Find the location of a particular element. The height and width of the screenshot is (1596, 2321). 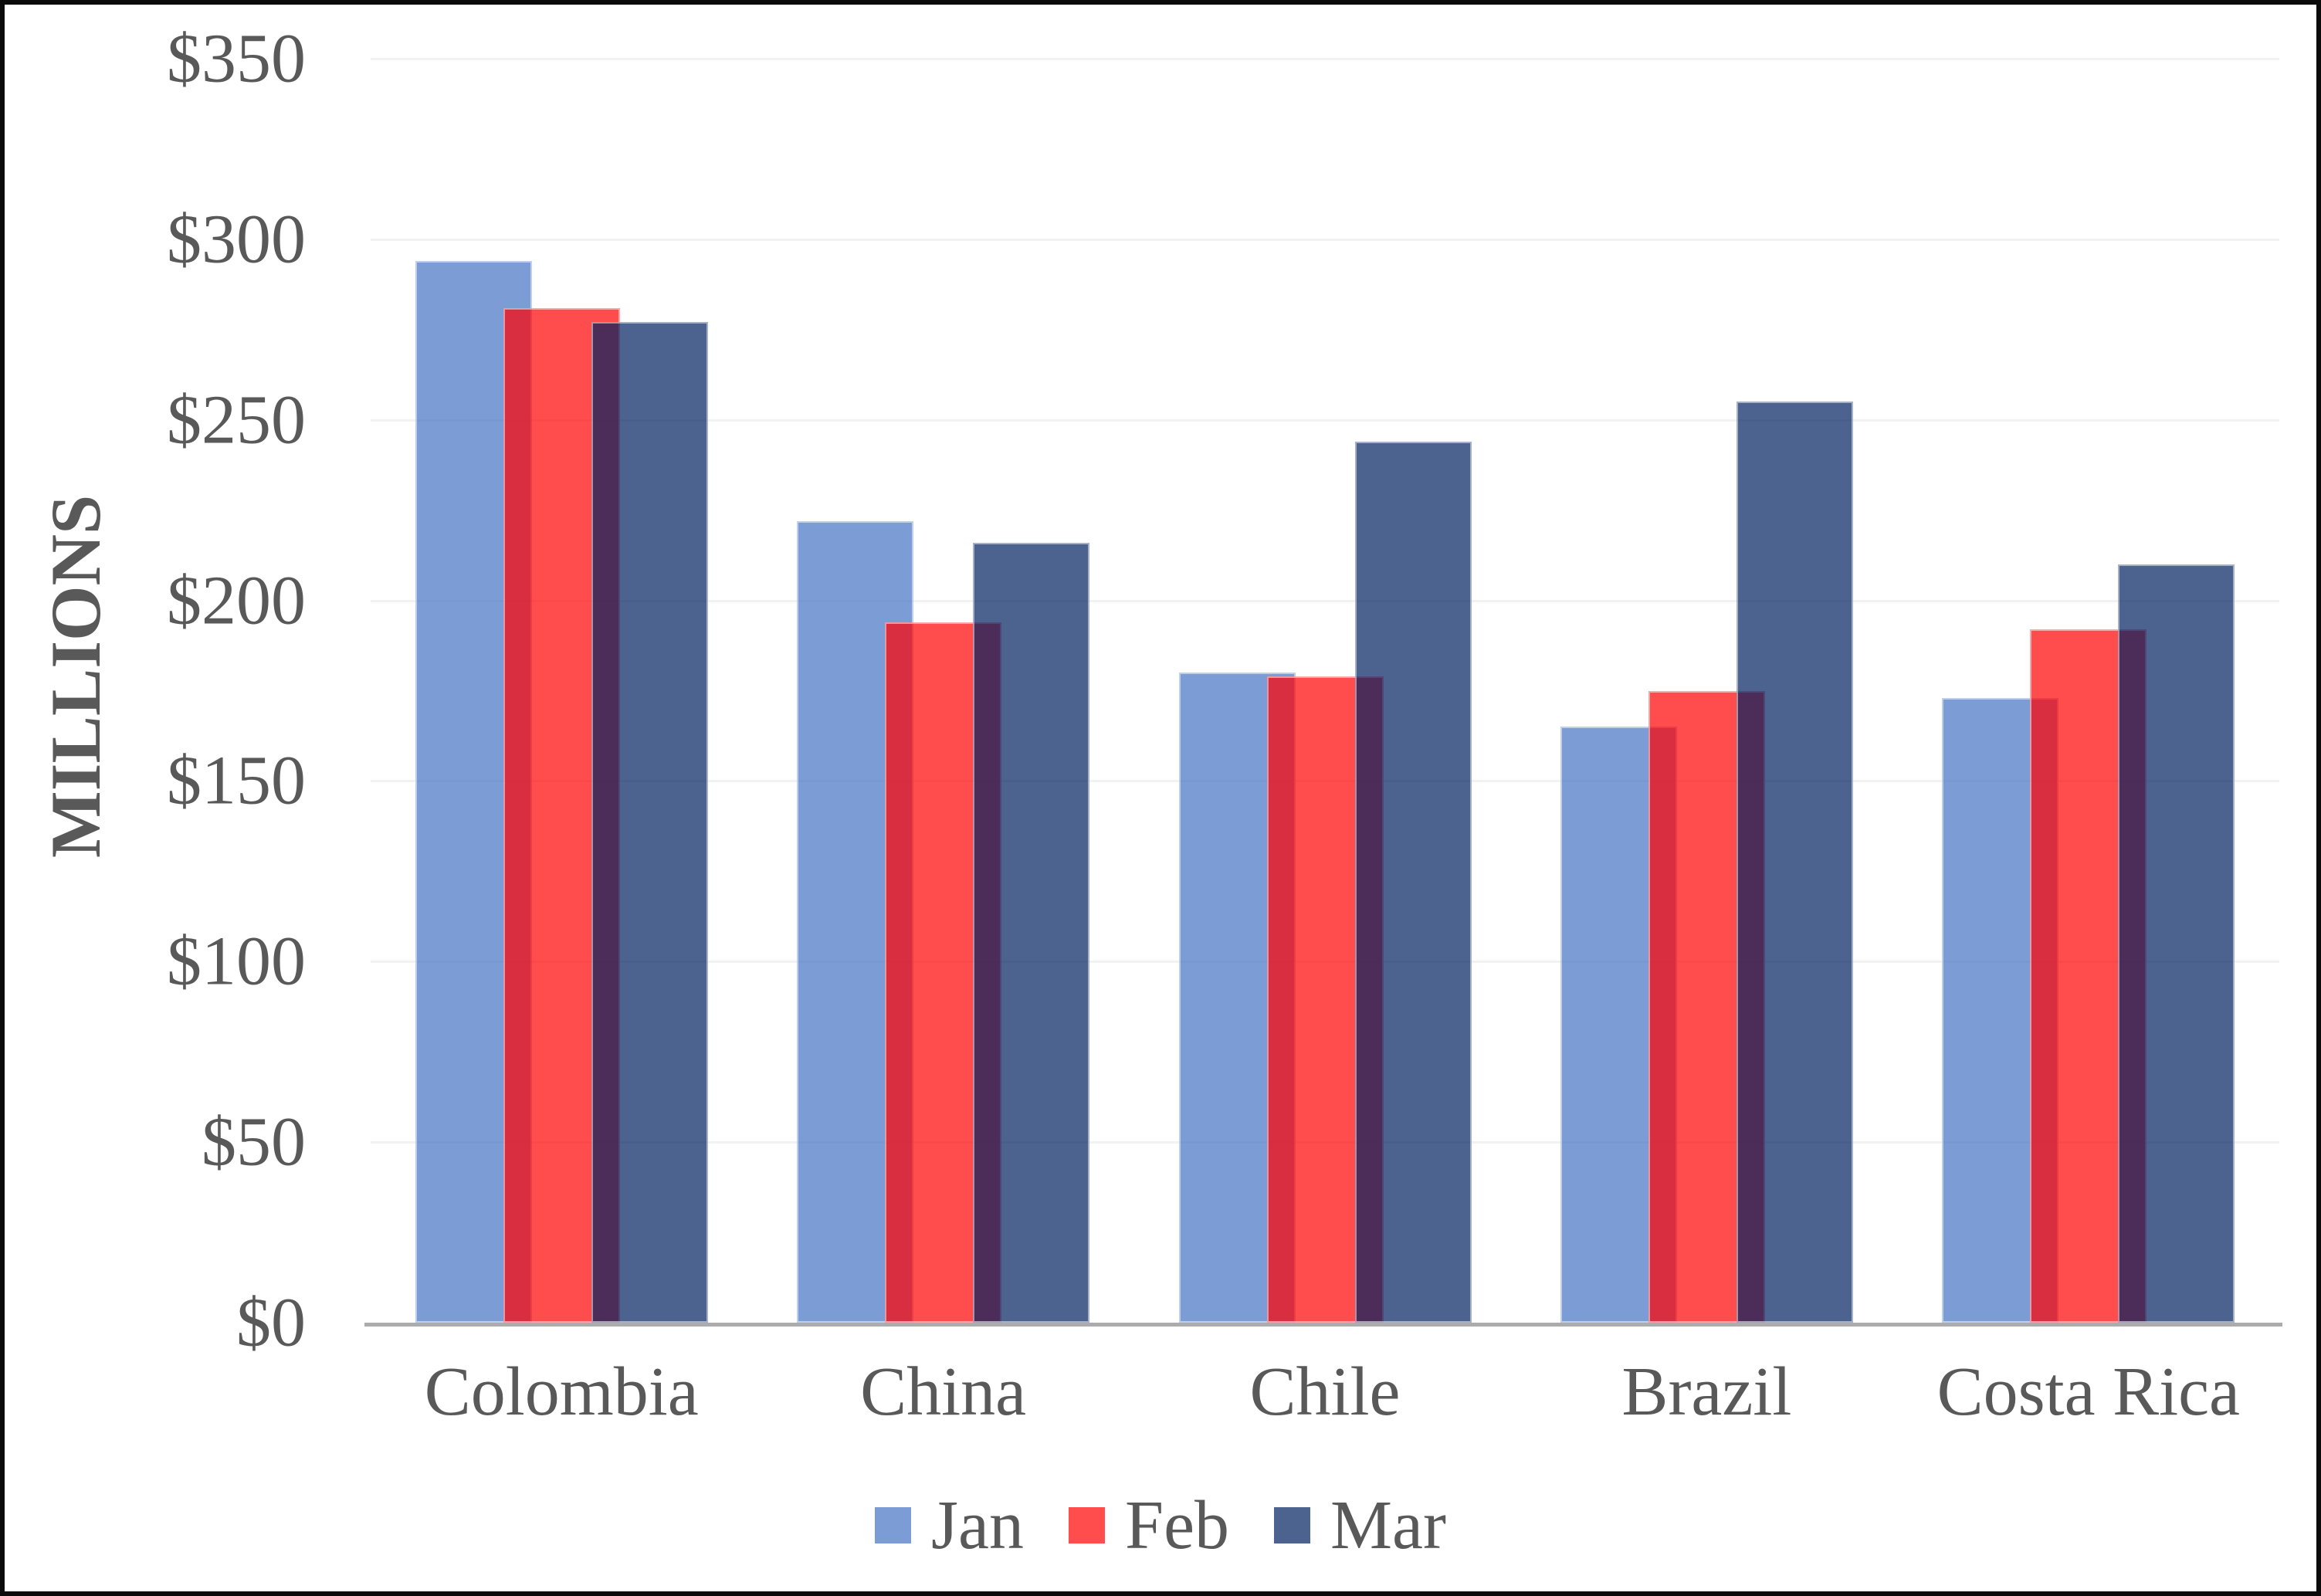

legend-swatch-mar is located at coordinates (1292, 1525).